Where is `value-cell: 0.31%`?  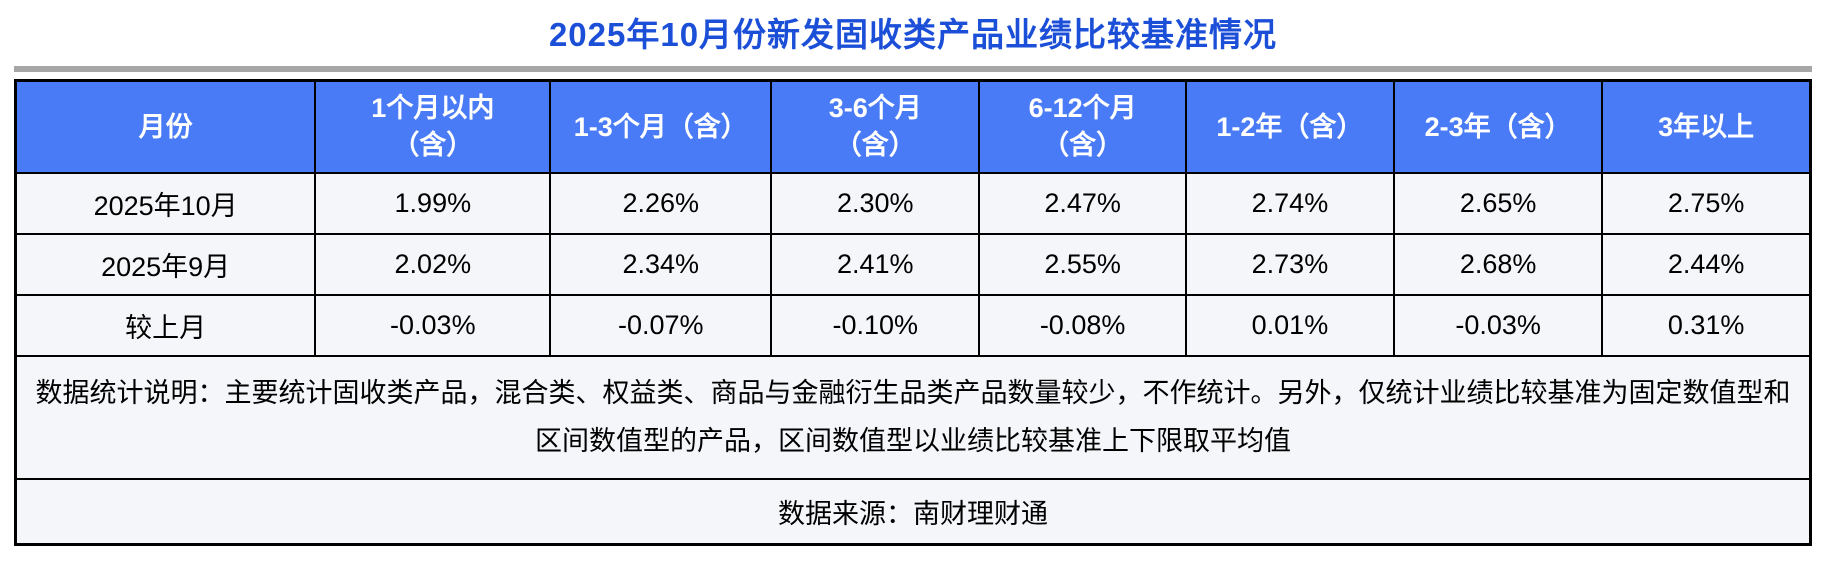
value-cell: 0.31% is located at coordinates (1706, 325).